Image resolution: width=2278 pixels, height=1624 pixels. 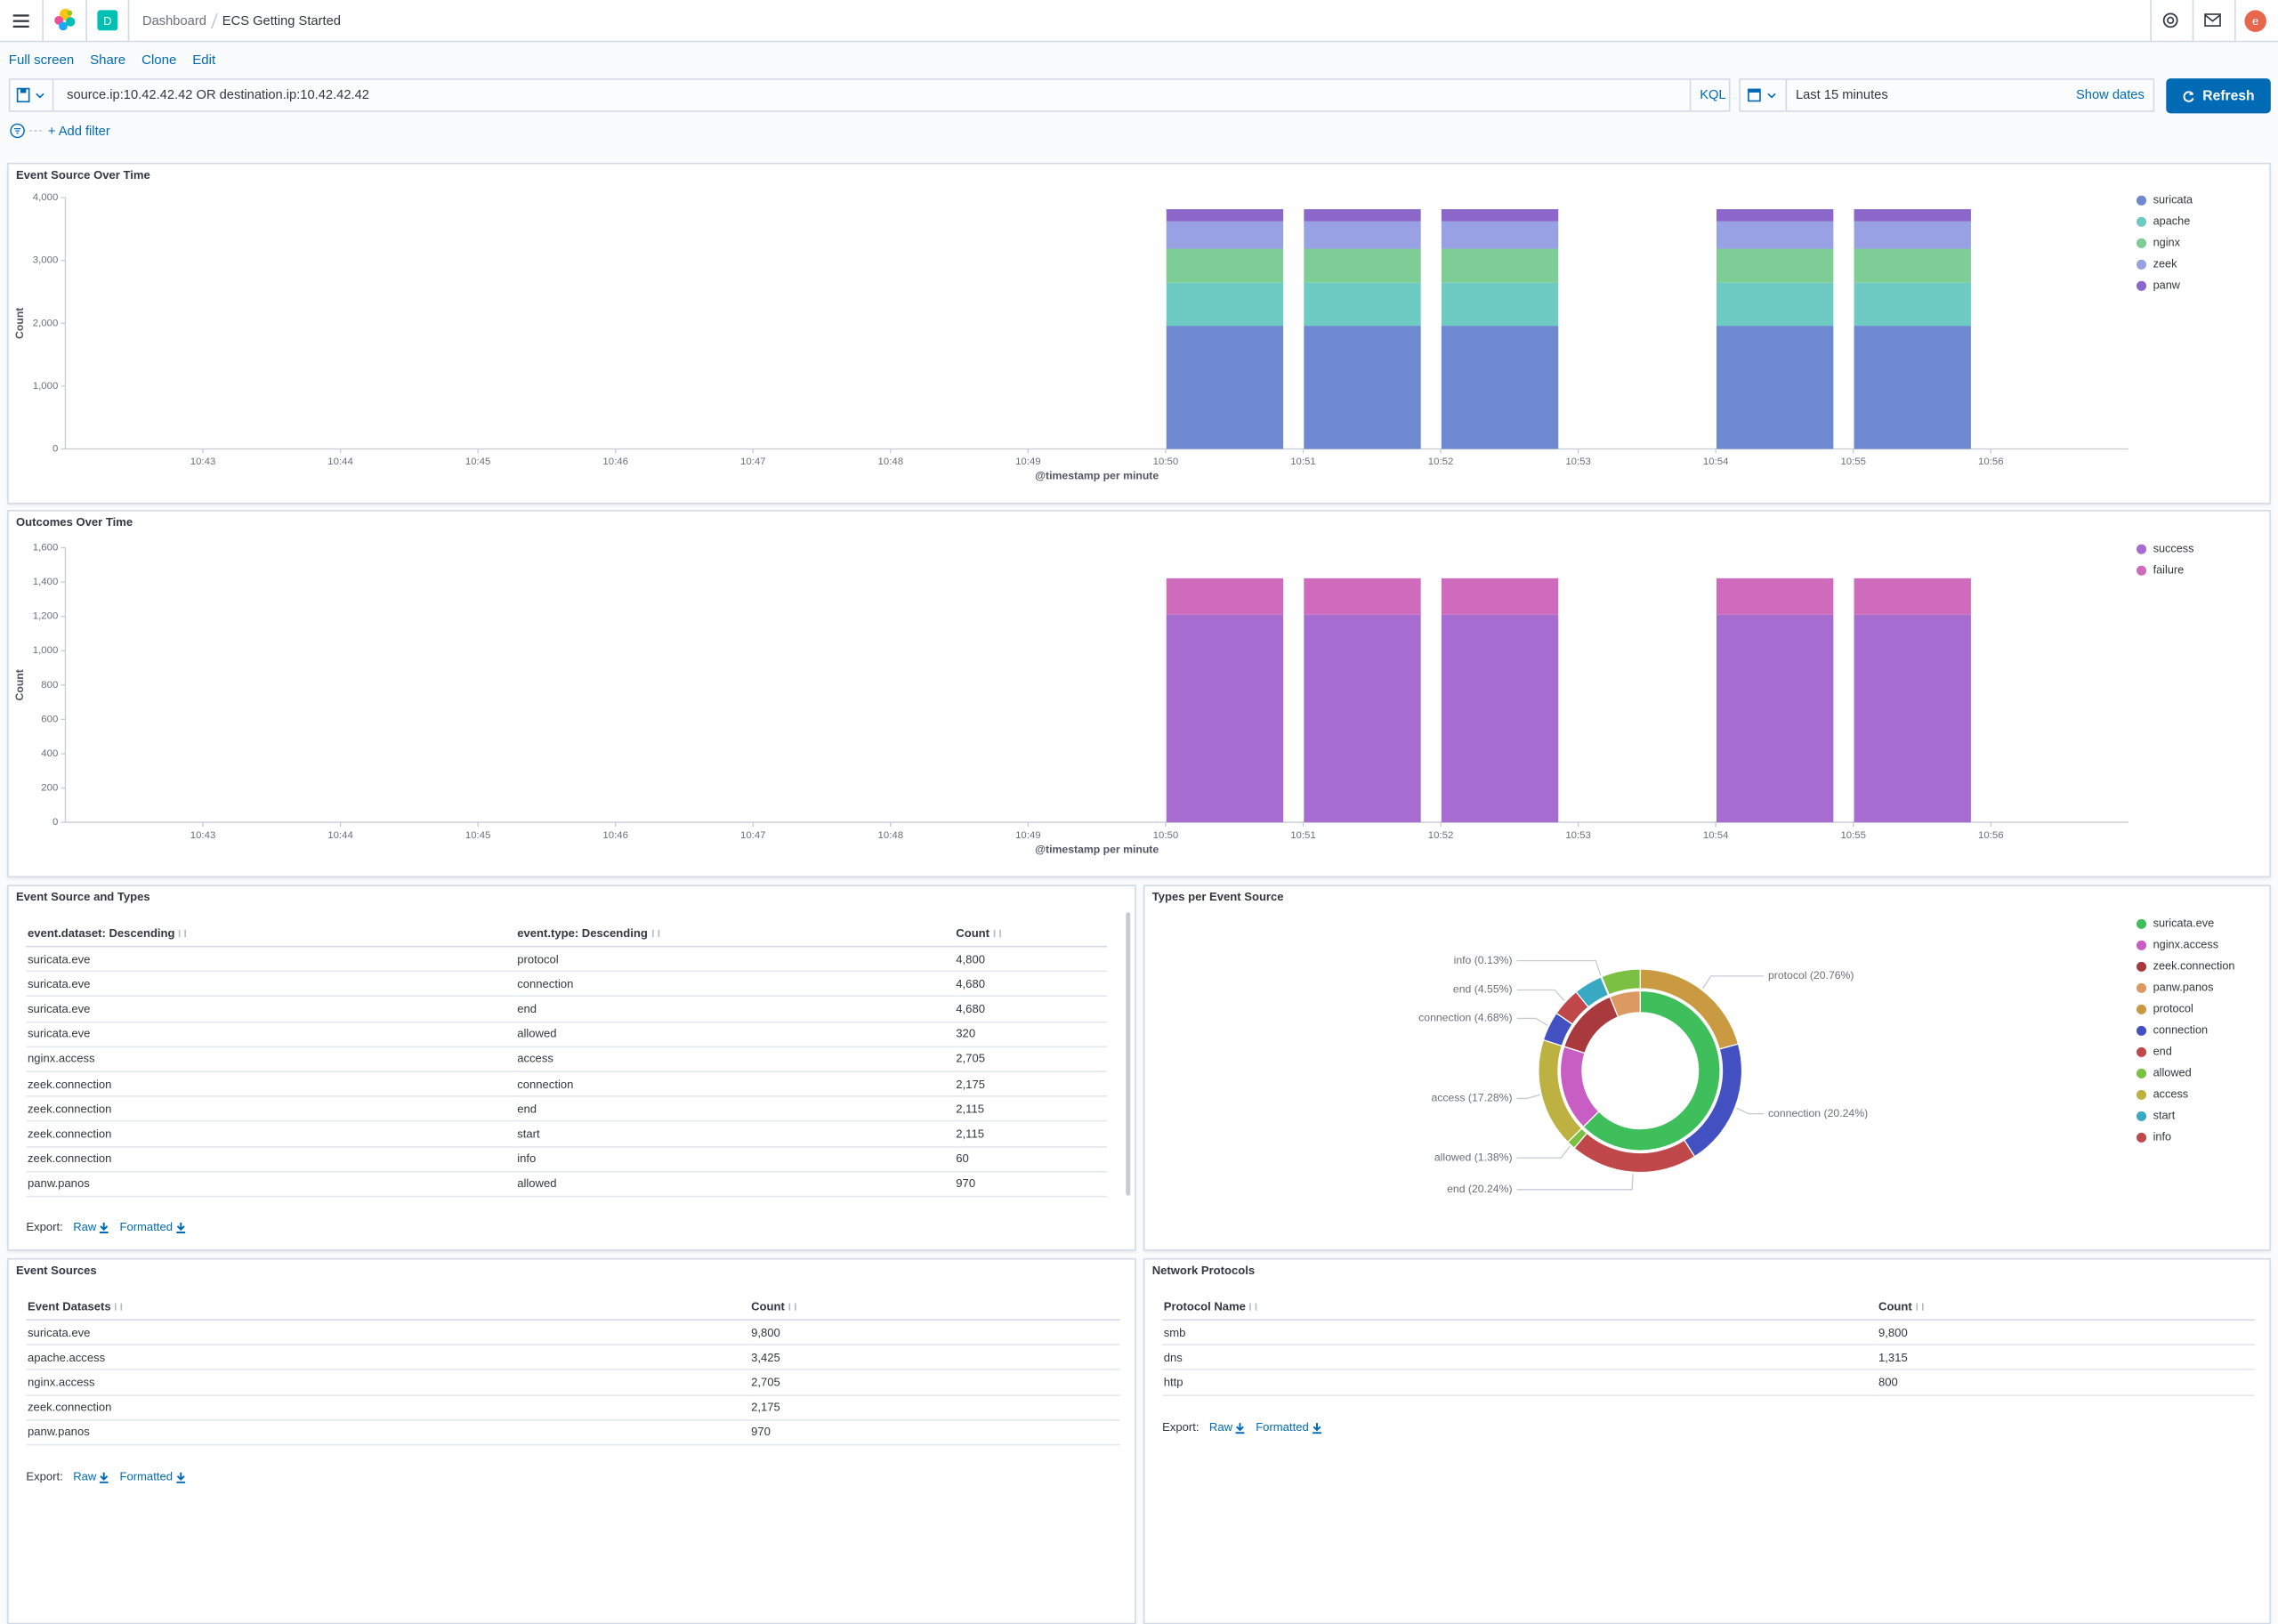 I want to click on table-cell: info, so click(x=735, y=1159).